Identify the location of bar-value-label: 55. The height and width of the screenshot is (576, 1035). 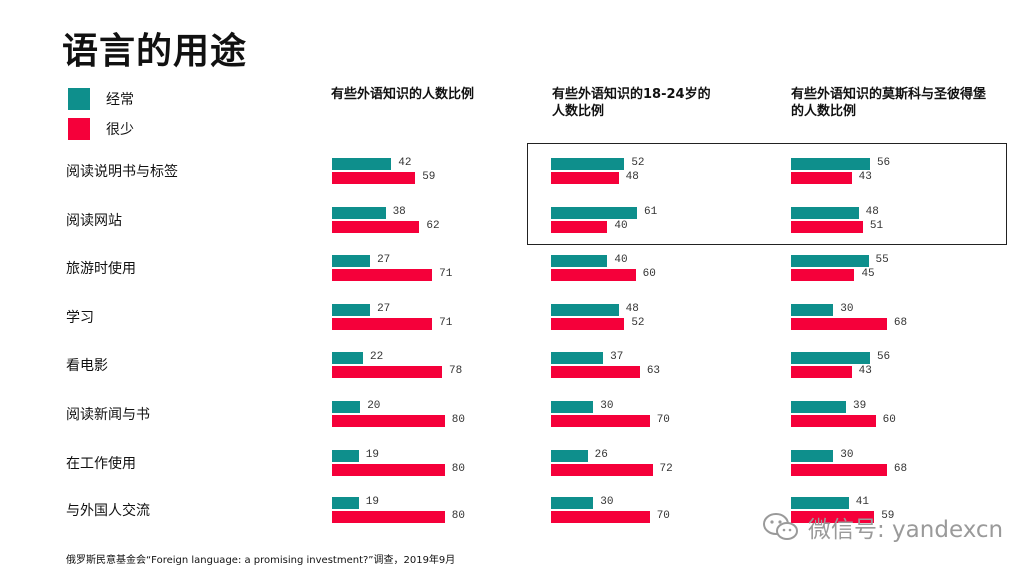
(882, 260).